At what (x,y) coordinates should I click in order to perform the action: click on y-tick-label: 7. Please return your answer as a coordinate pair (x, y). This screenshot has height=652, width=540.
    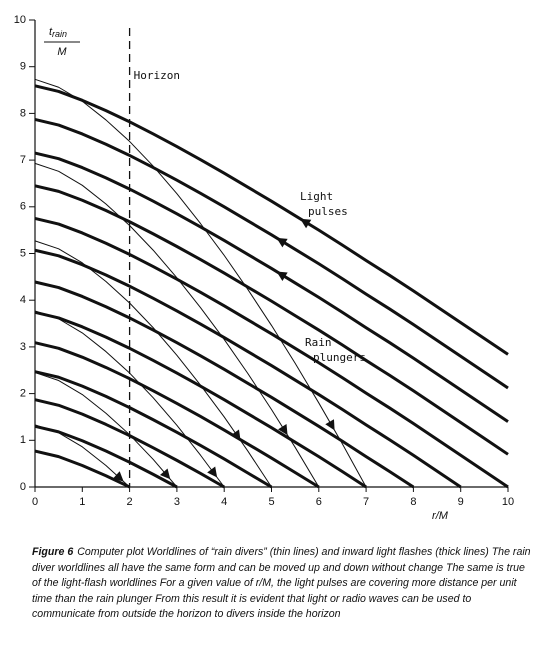
    Looking at the image, I should click on (23, 160).